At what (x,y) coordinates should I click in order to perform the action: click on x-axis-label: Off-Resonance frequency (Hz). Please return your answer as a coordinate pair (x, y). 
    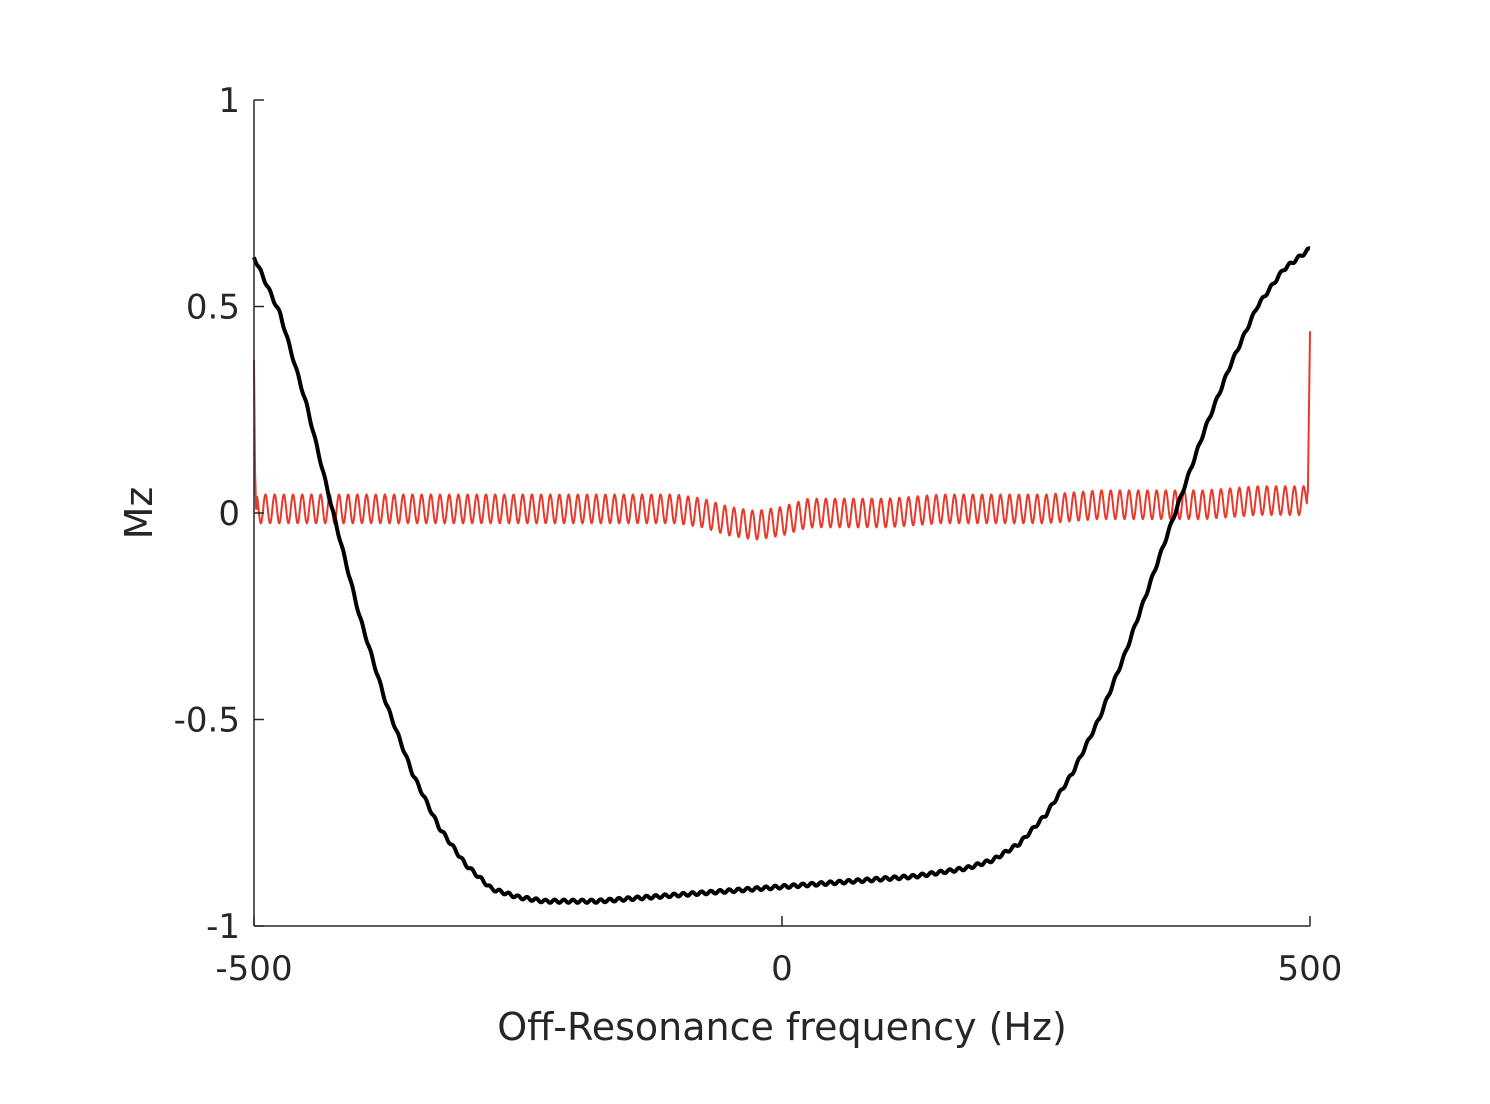
    Looking at the image, I should click on (782, 1027).